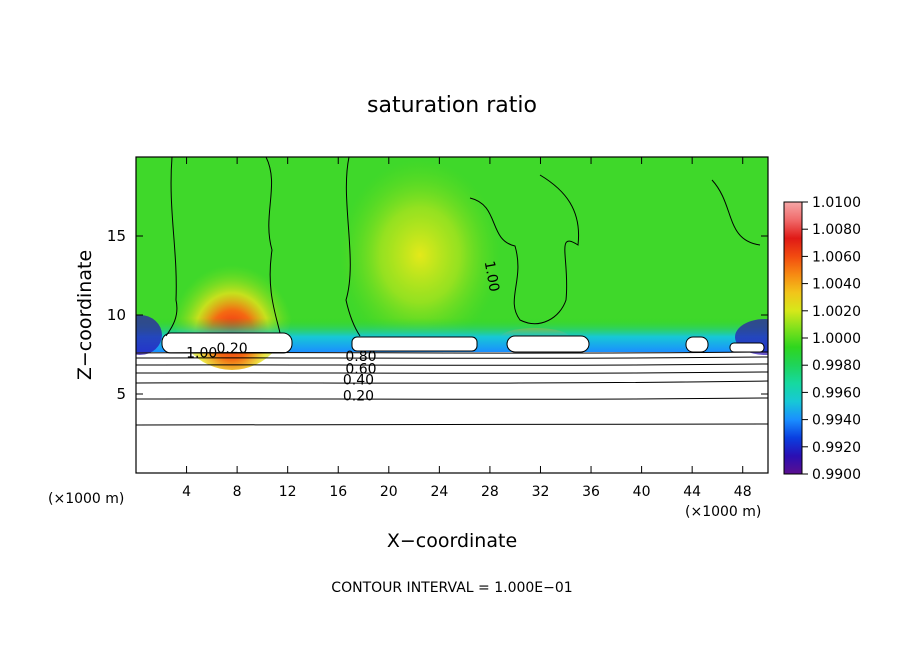  I want to click on colorbar-gradient, so click(793, 338).